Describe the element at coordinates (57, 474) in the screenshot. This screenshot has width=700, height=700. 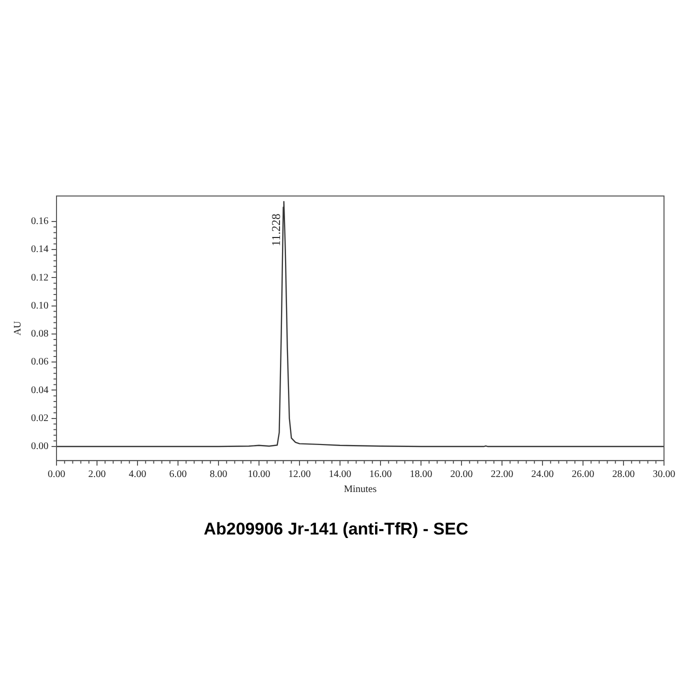
I see `x-tick-label: 0.00` at that location.